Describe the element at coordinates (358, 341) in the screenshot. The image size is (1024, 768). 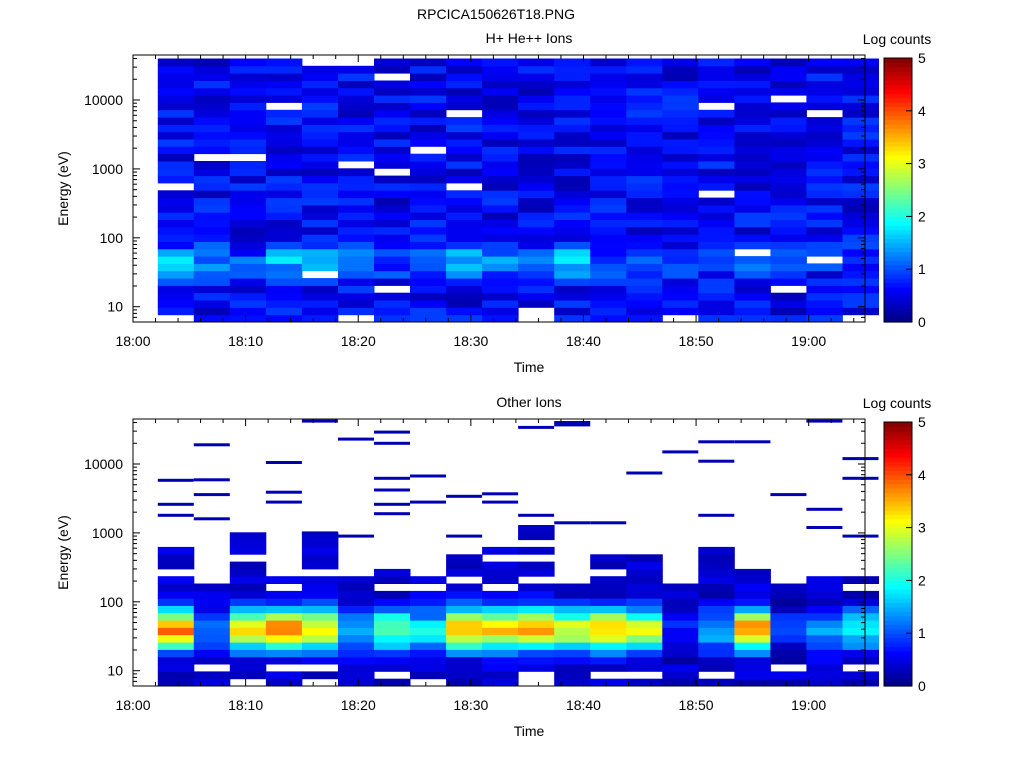
I see `x-tick-label: 18:20` at that location.